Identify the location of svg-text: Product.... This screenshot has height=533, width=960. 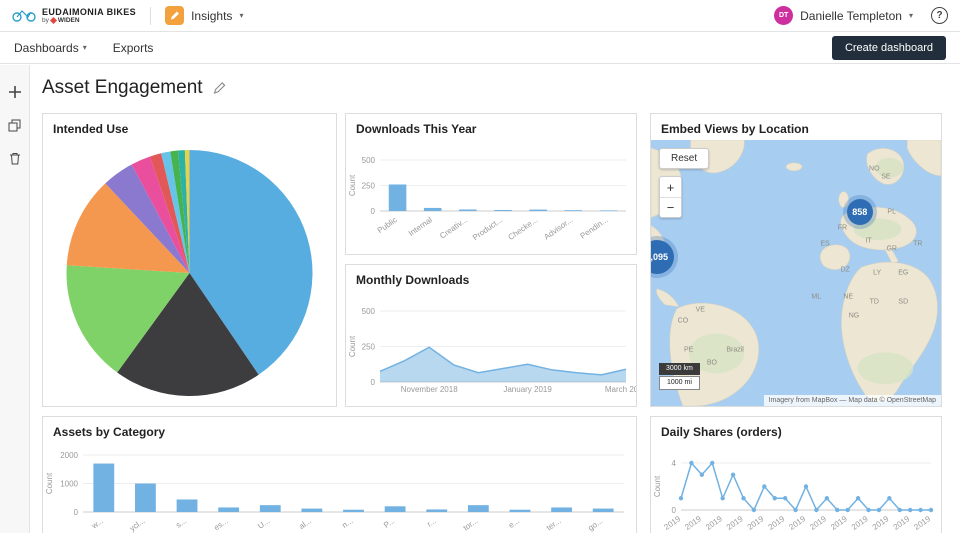
(487, 228).